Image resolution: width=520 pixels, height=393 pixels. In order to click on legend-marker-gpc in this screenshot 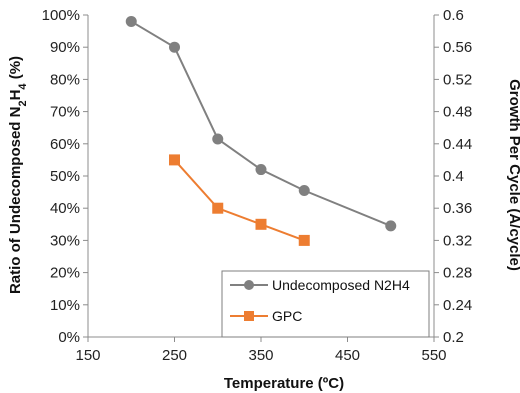, I will do `click(249, 316)`.